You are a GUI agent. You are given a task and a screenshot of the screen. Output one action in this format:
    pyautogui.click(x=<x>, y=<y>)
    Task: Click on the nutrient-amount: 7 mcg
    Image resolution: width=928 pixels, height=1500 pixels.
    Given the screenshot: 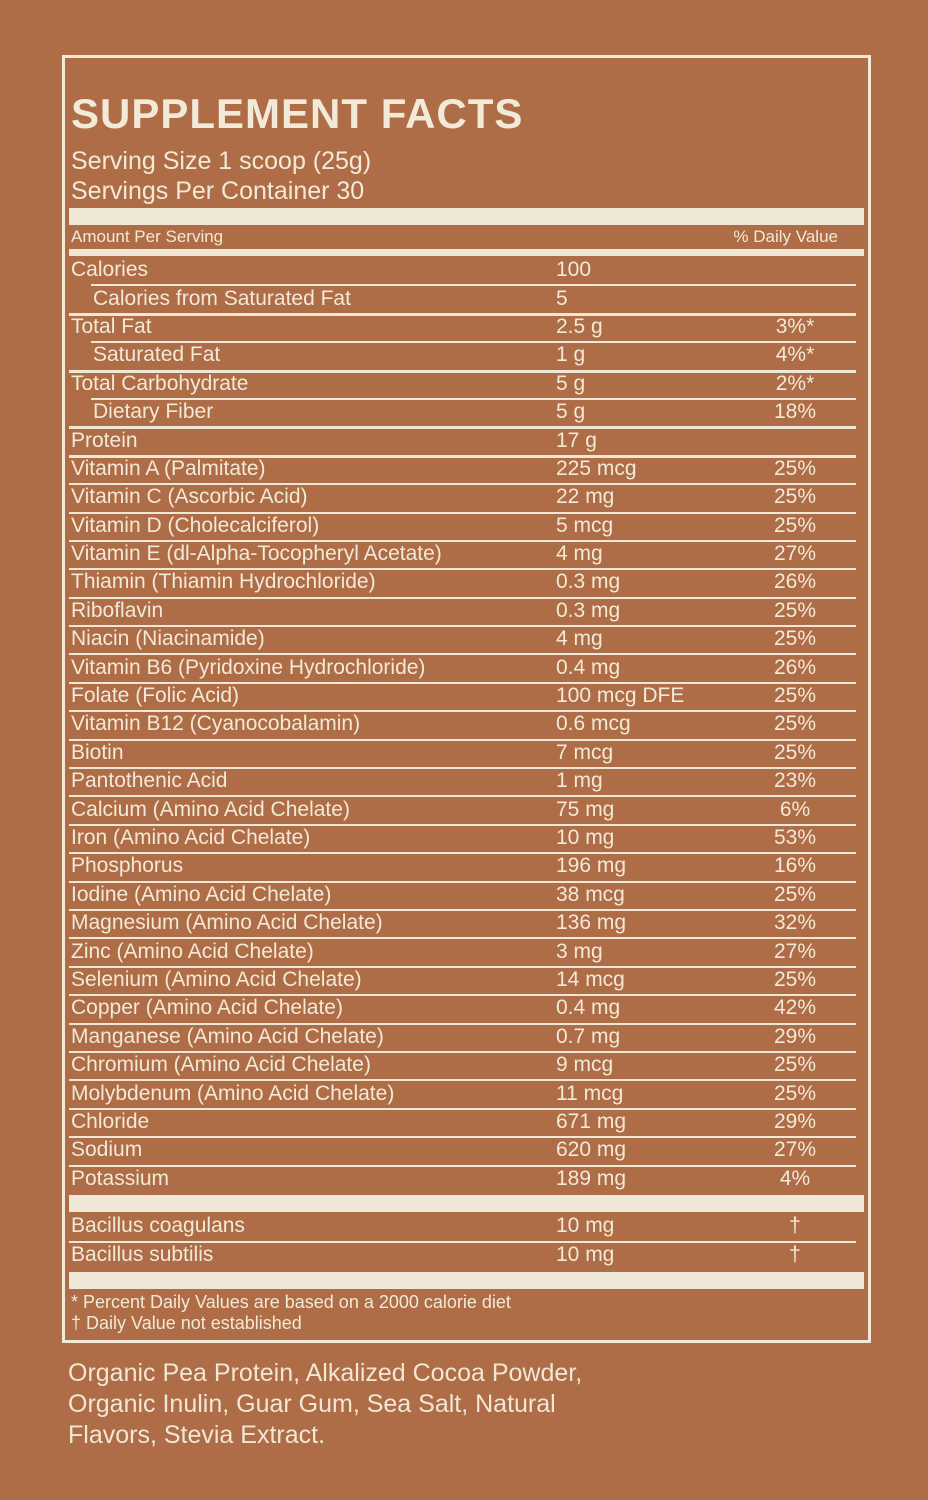 What is the action you would take?
    pyautogui.click(x=585, y=752)
    